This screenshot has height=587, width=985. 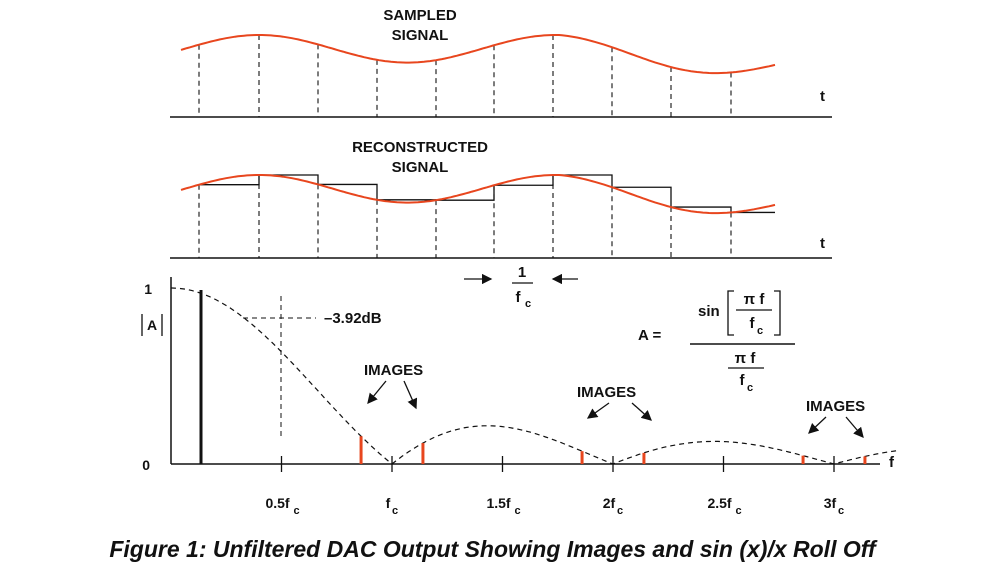 What do you see at coordinates (777, 313) in the screenshot?
I see `formula-bracket-right` at bounding box center [777, 313].